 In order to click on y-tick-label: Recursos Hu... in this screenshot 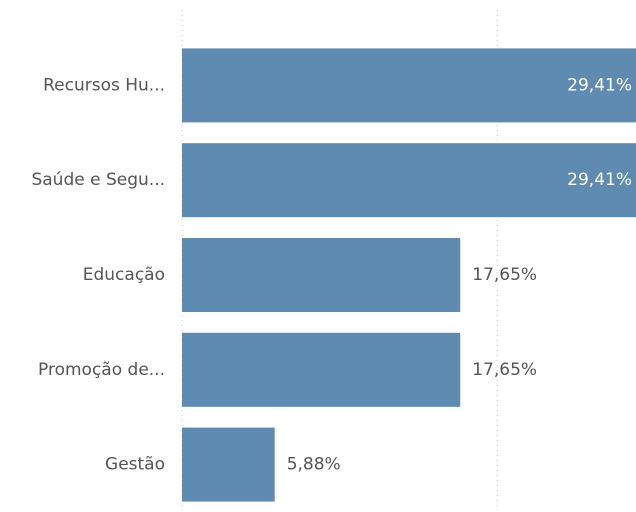, I will do `click(104, 85)`.